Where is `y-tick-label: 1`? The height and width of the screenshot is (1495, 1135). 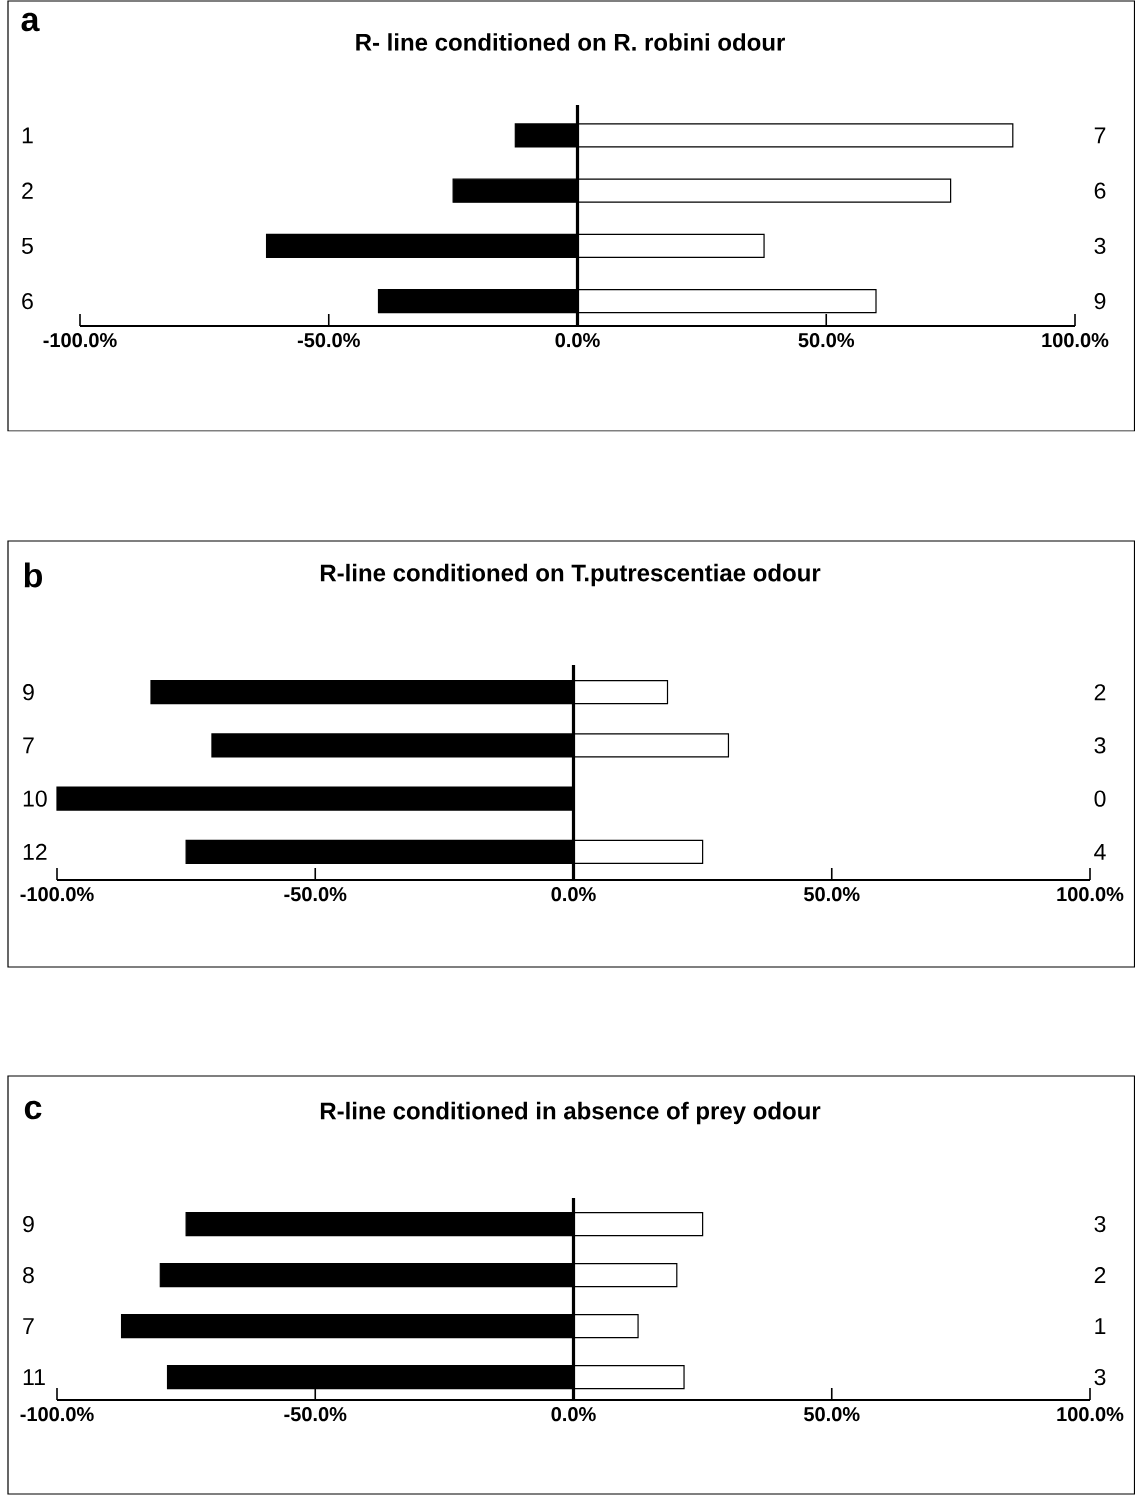
y-tick-label: 1 is located at coordinates (27, 135).